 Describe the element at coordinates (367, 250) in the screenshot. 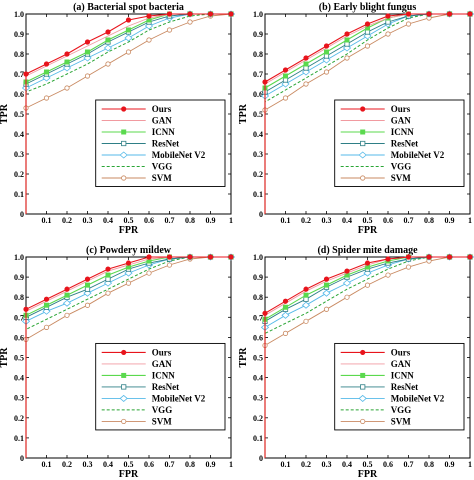

I see `chart-title: (d) Spider mite damage` at that location.